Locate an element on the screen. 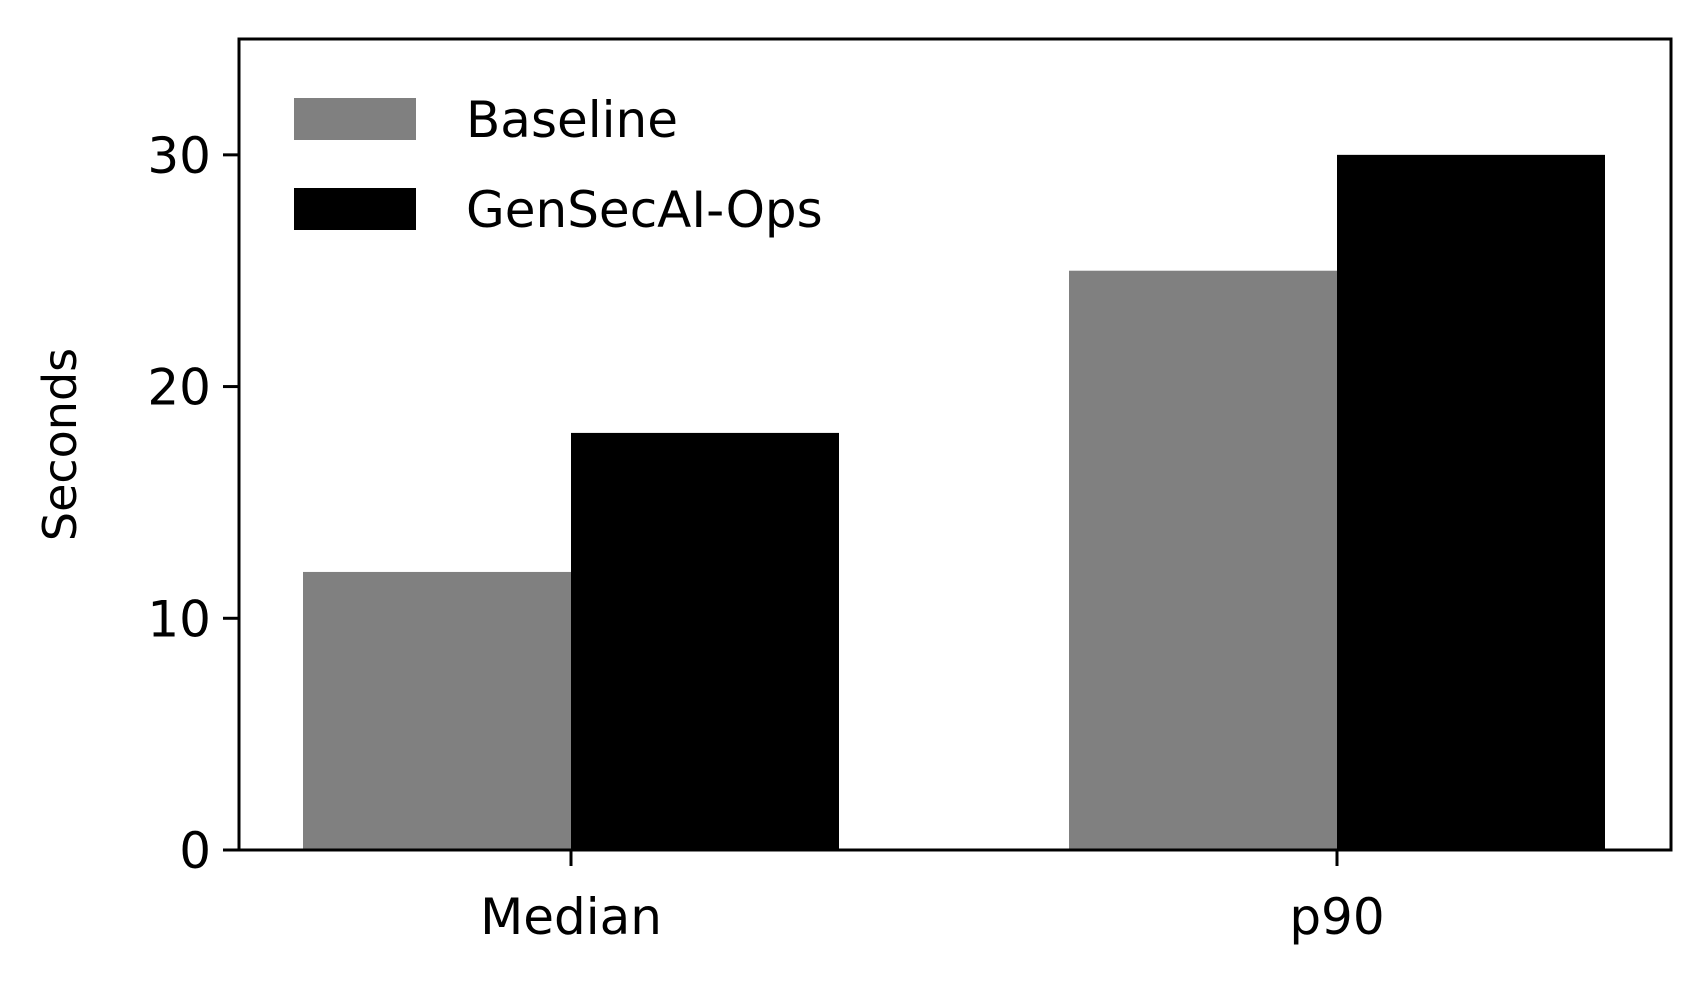 The width and height of the screenshot is (1707, 986). bar-gensecai-ops-median is located at coordinates (705, 641).